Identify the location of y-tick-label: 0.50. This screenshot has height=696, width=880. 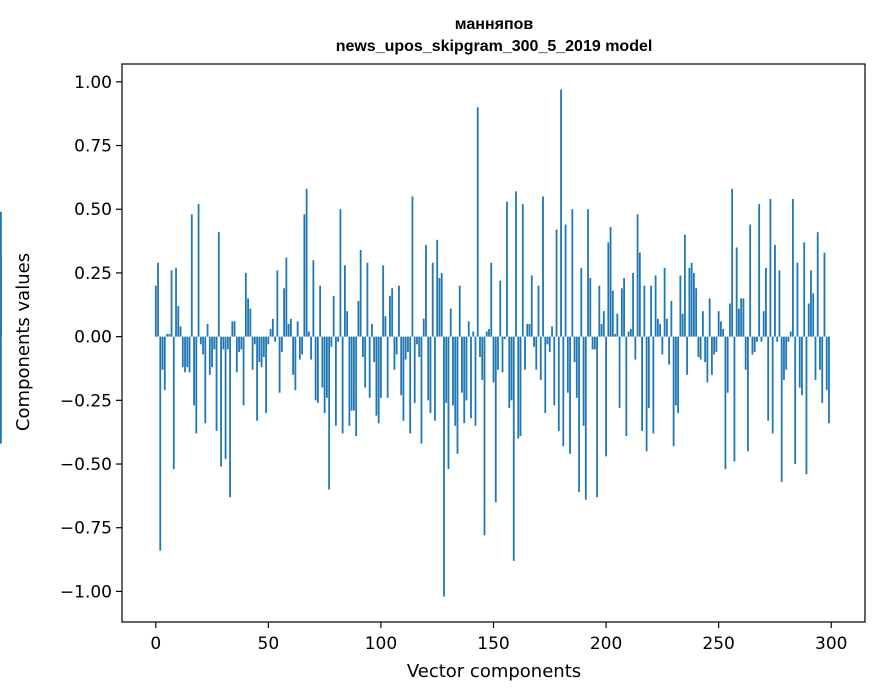
(93, 210).